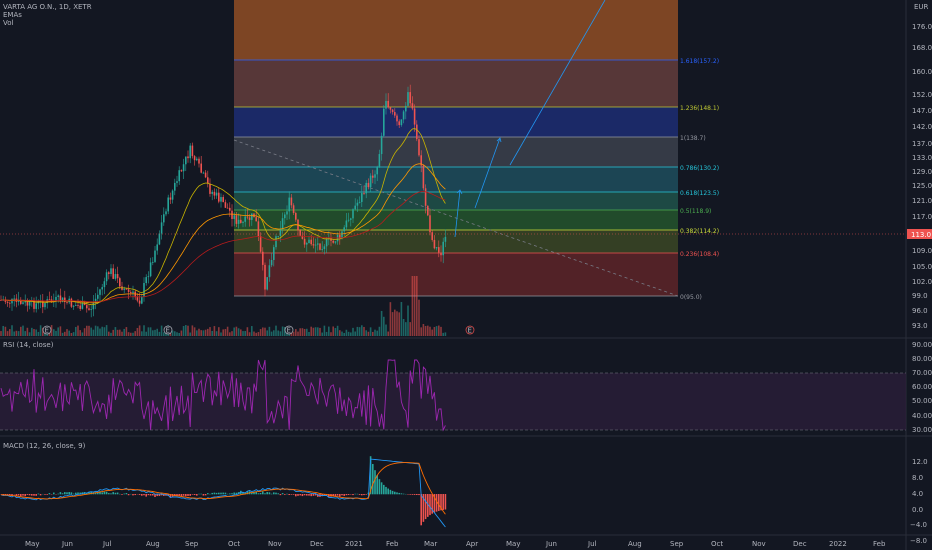  Describe the element at coordinates (918, 525) in the screenshot. I see `macd-tick: −4.0` at that location.